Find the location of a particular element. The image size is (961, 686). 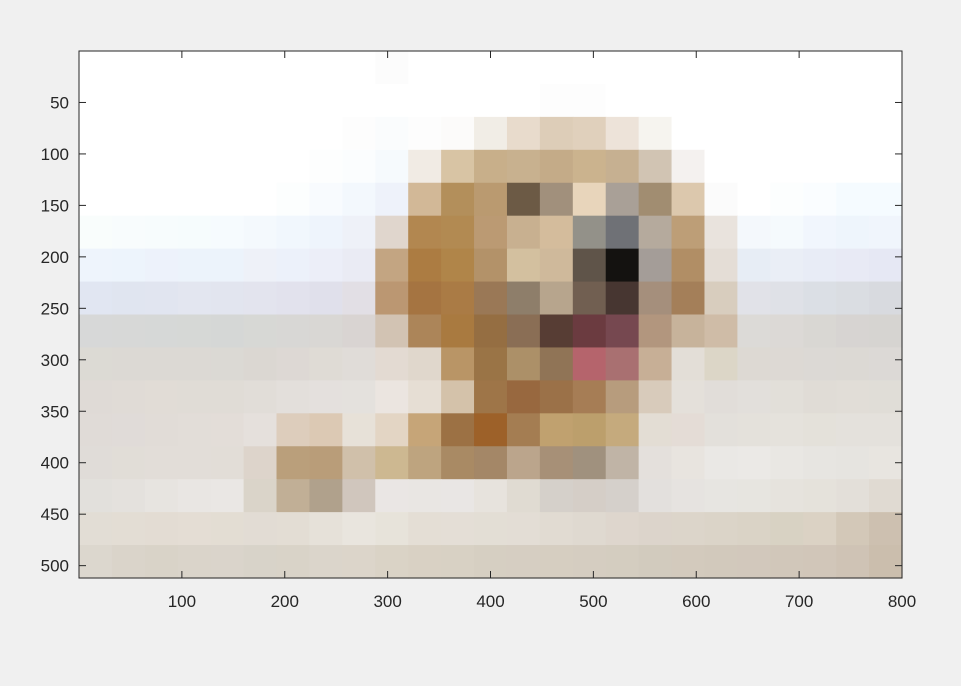

y-tick-label: 350 is located at coordinates (55, 411).